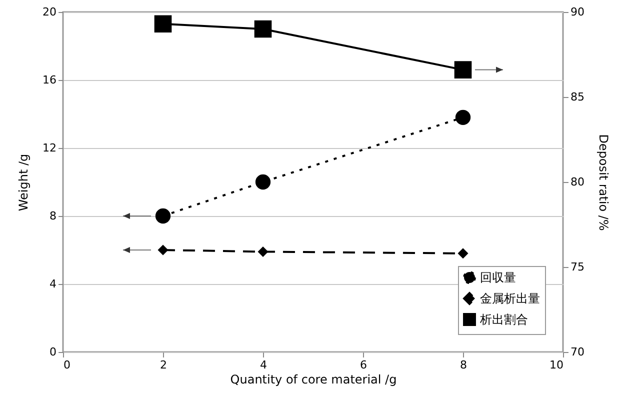 Image resolution: width=626 pixels, height=416 pixels. What do you see at coordinates (163, 365) in the screenshot?
I see `x-tick-label: 2` at bounding box center [163, 365].